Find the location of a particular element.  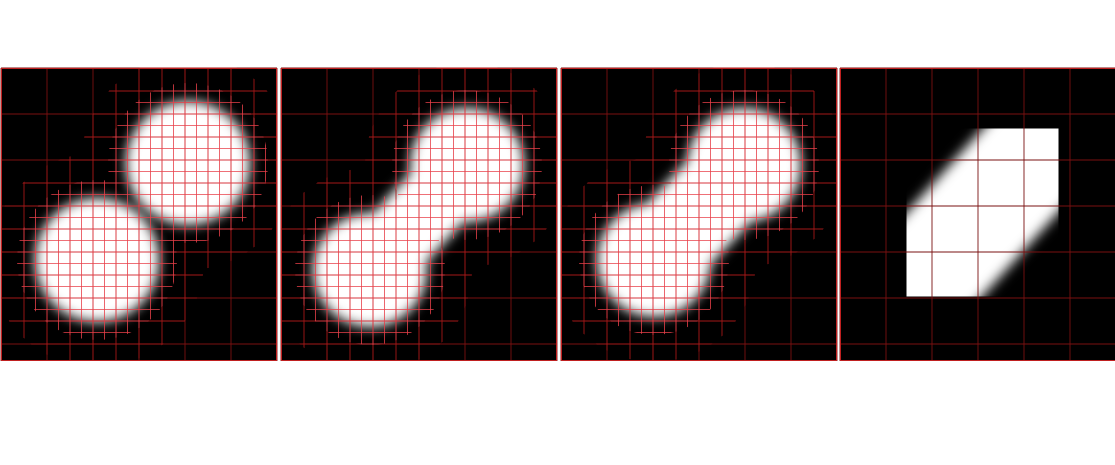

blobs is located at coordinates (982, 212).